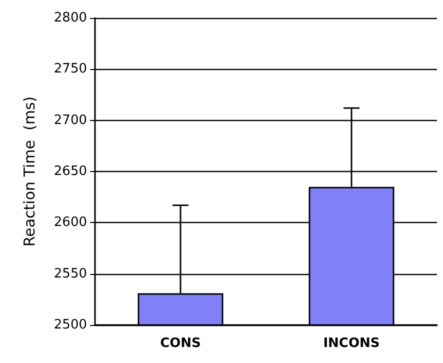 The height and width of the screenshot is (363, 443). Describe the element at coordinates (70, 274) in the screenshot. I see `y-tick-label: 2550` at that location.